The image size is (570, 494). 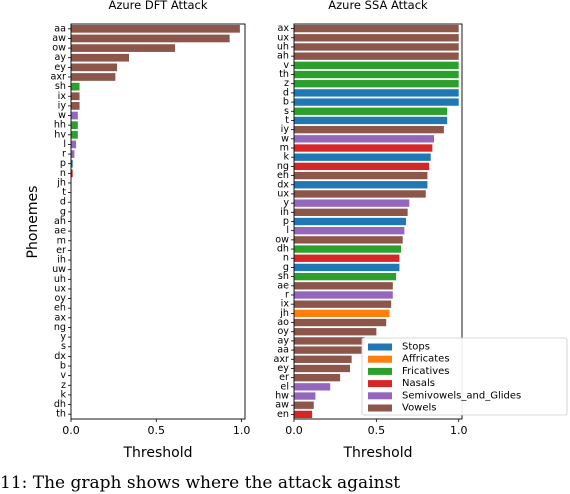 What do you see at coordinates (63, 211) in the screenshot?
I see `y-tick-label: g` at bounding box center [63, 211].